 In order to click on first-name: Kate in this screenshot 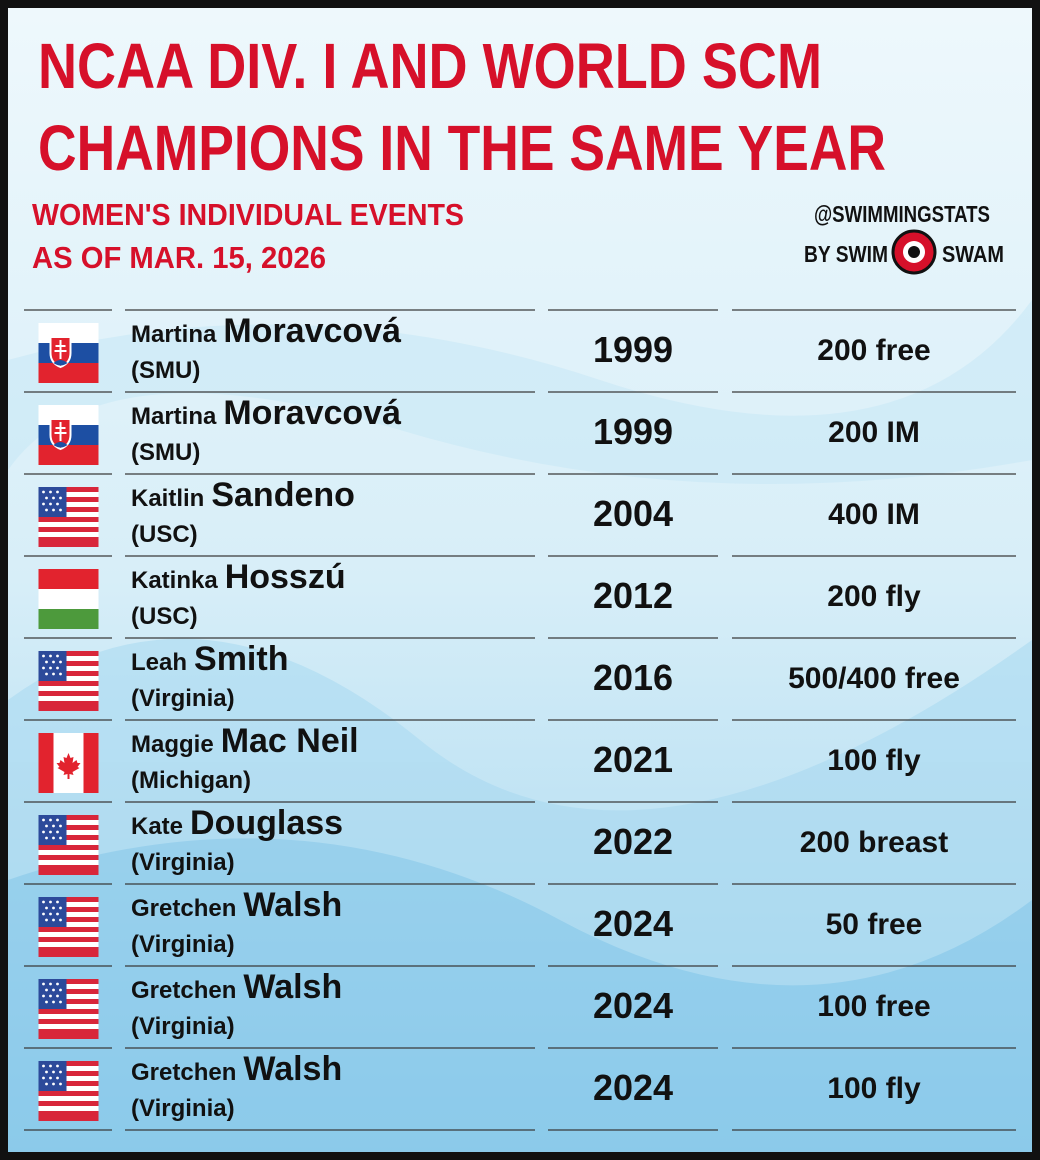, I will do `click(157, 826)`.